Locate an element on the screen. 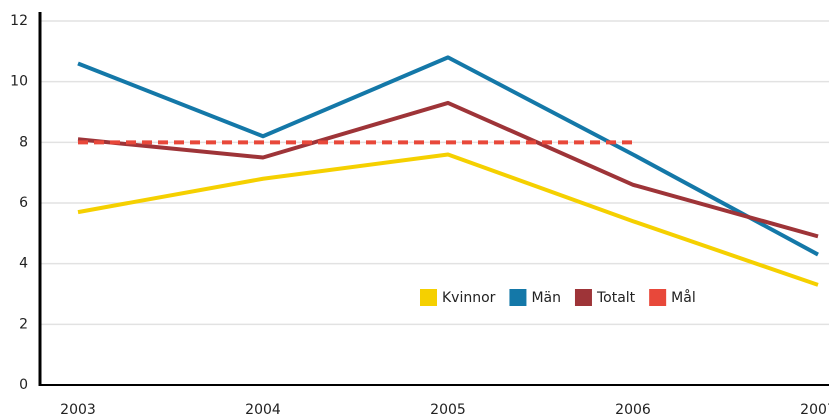 The image size is (829, 419). x-tick-label: 2006 is located at coordinates (633, 410).